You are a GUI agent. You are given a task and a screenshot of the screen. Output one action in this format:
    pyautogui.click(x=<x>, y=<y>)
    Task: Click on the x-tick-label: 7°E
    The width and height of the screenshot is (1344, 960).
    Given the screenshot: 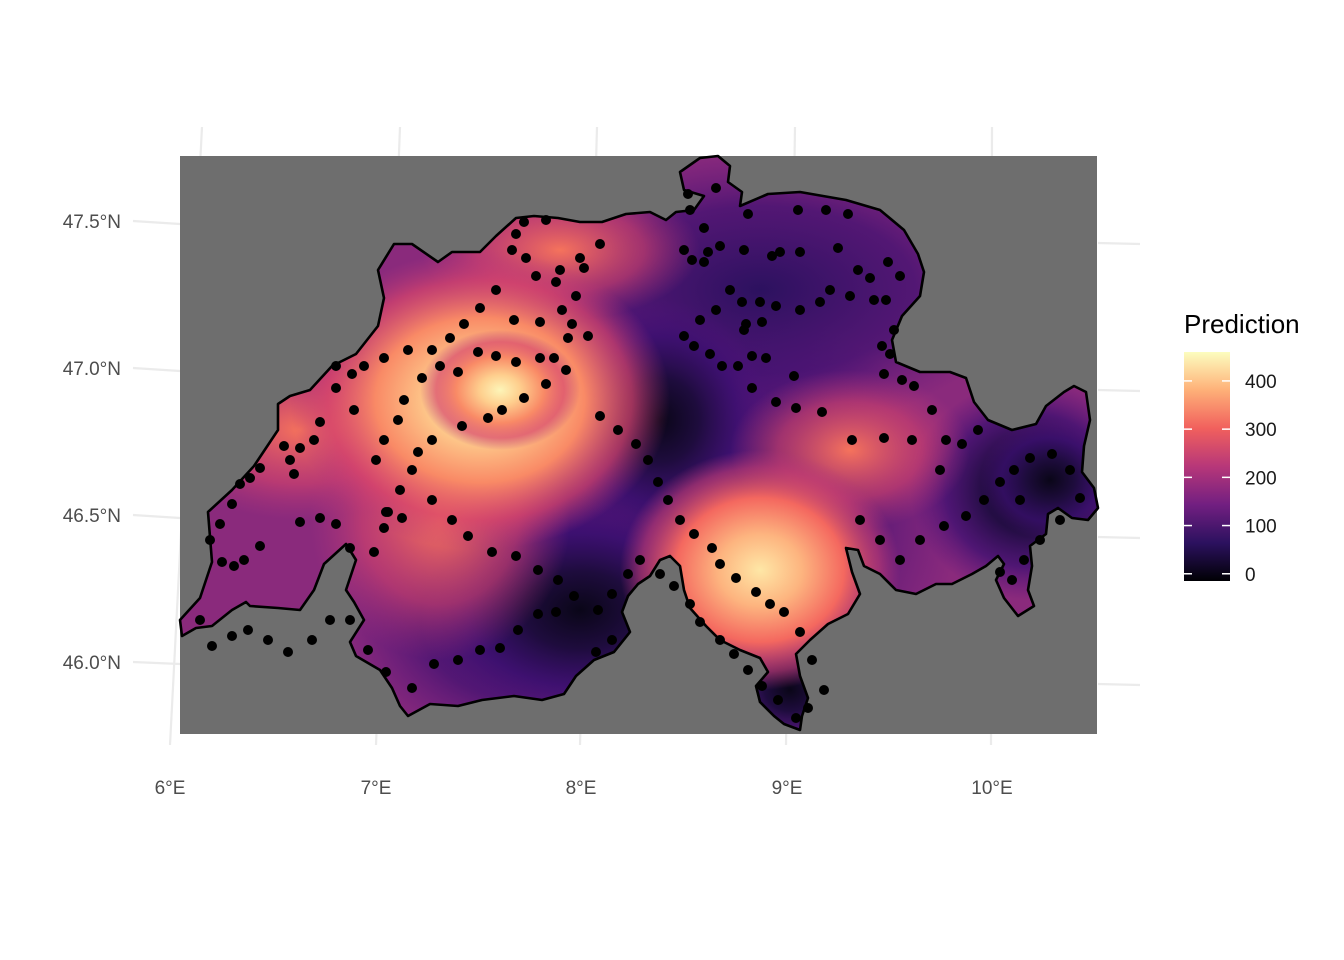 What is the action you would take?
    pyautogui.click(x=376, y=788)
    